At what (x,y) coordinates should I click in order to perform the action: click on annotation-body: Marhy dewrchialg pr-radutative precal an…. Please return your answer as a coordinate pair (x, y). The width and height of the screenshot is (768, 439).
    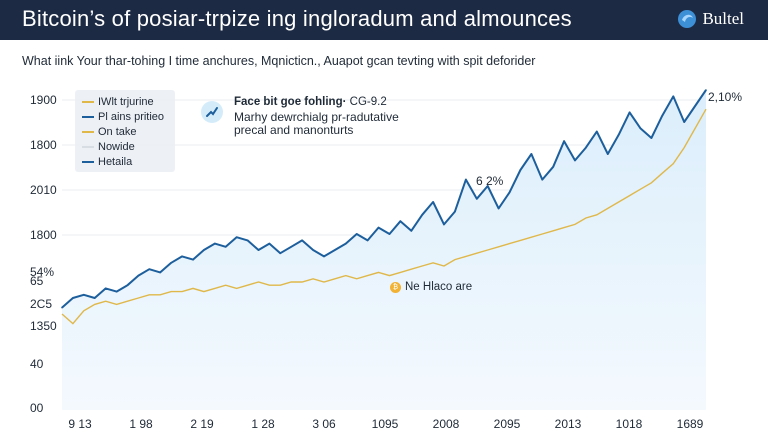
    Looking at the image, I should click on (324, 124).